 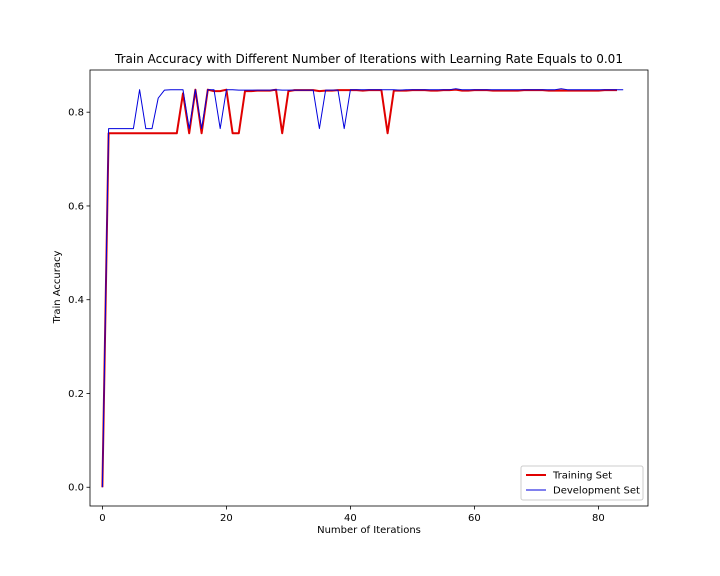 I want to click on y-axis-ticks: 0.0 0.2 0.4 0.6 0.8, so click(x=79, y=301).